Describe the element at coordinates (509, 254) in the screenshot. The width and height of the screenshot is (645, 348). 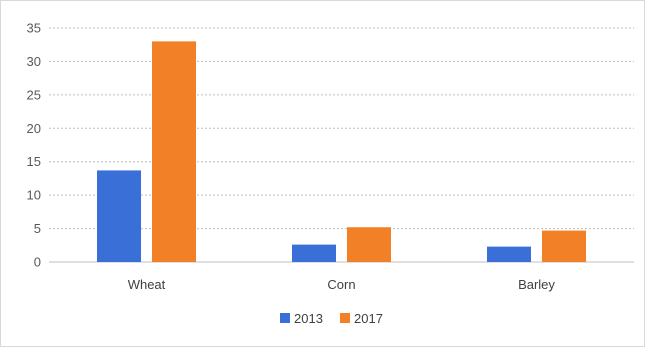
I see `bar-2013-barley` at that location.